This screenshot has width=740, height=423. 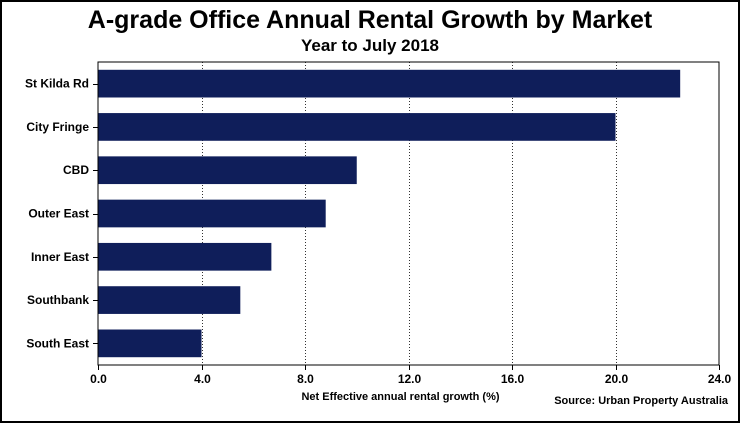 What do you see at coordinates (57, 127) in the screenshot?
I see `category-label: City Fringe` at bounding box center [57, 127].